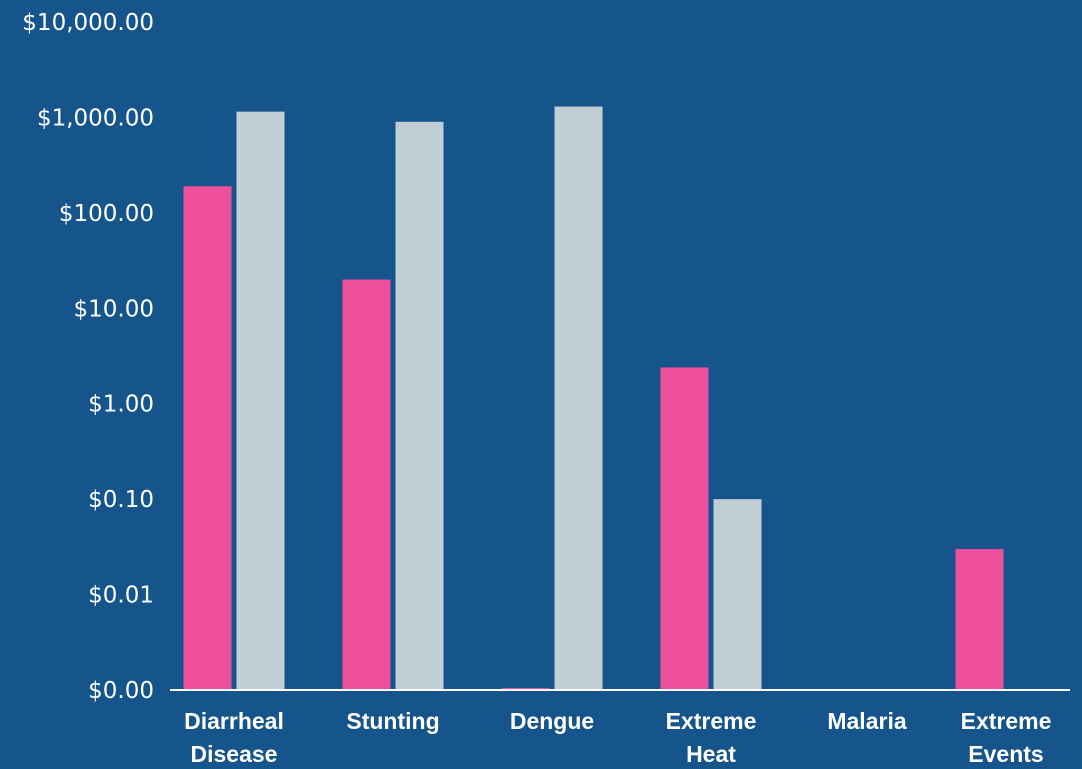 Image resolution: width=1082 pixels, height=769 pixels. I want to click on y-tick-label: $1.00, so click(121, 405).